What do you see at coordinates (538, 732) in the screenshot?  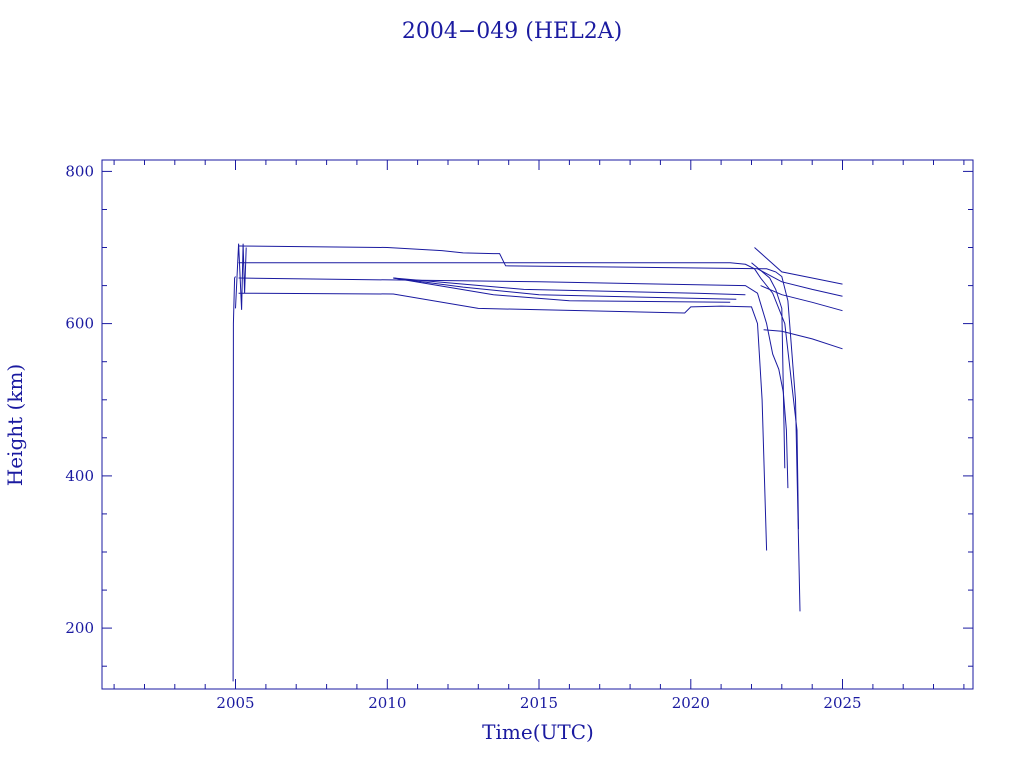 I see `x-axis-label: Time(UTC)` at bounding box center [538, 732].